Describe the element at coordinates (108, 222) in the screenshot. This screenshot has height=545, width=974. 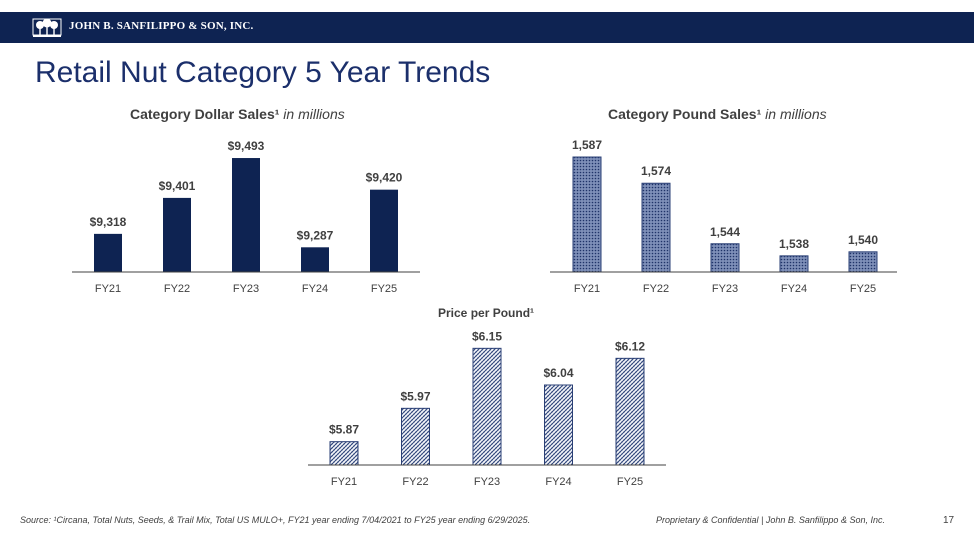
I see `dollar-value-label-fy21: $9,318` at that location.